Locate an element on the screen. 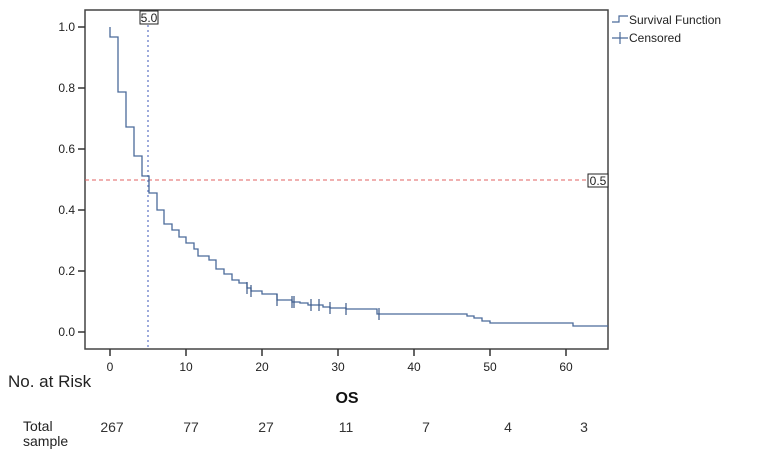  risk-table-title: No. at Risk is located at coordinates (50, 381).